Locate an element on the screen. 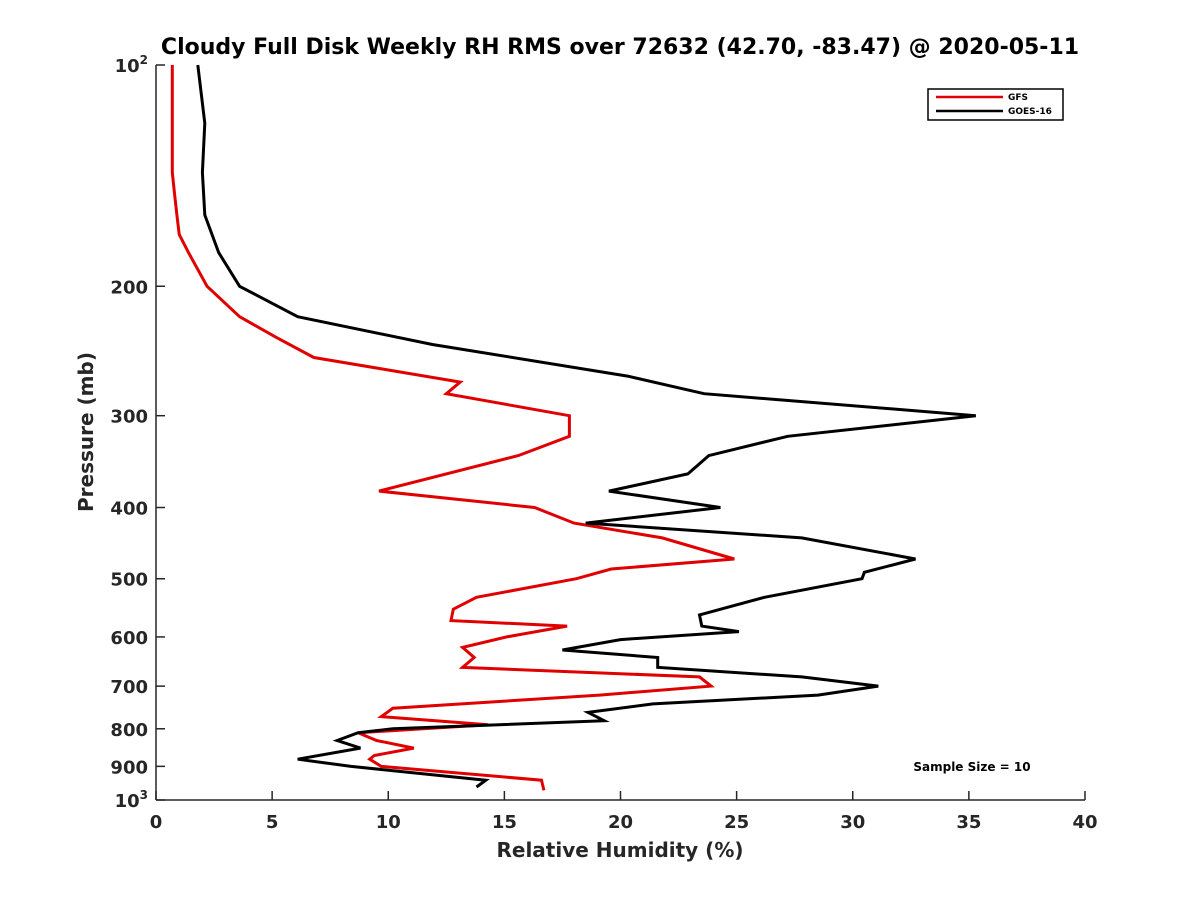  y-tick-label: 400 is located at coordinates (129, 509).